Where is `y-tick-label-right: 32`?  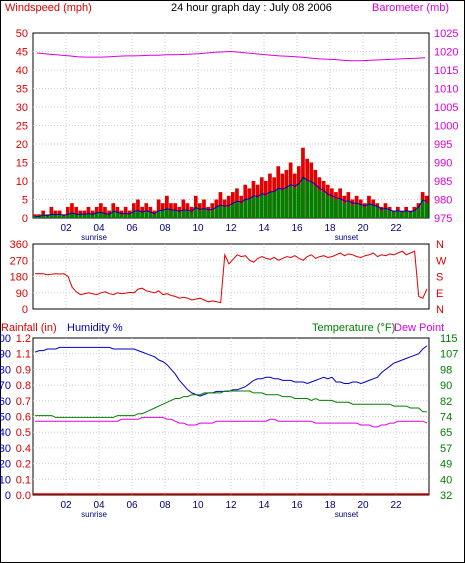 y-tick-label-right: 32 is located at coordinates (446, 496).